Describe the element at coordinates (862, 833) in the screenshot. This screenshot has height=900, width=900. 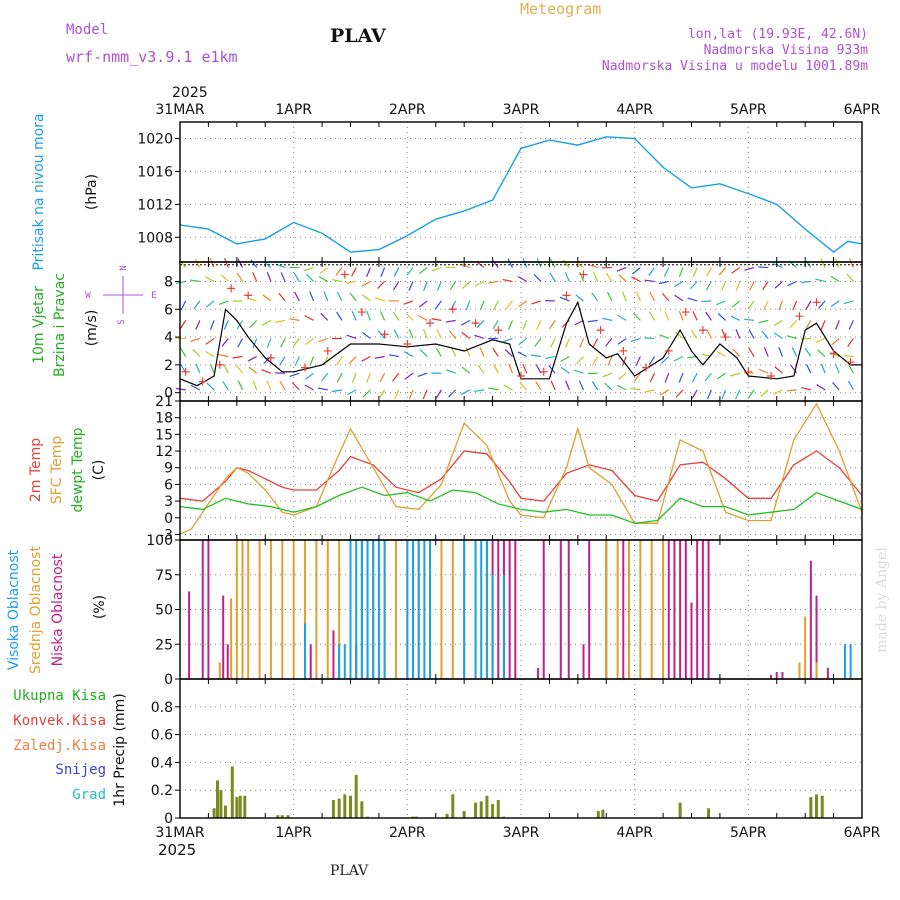
I see `time-label-bottom: 6APR` at that location.